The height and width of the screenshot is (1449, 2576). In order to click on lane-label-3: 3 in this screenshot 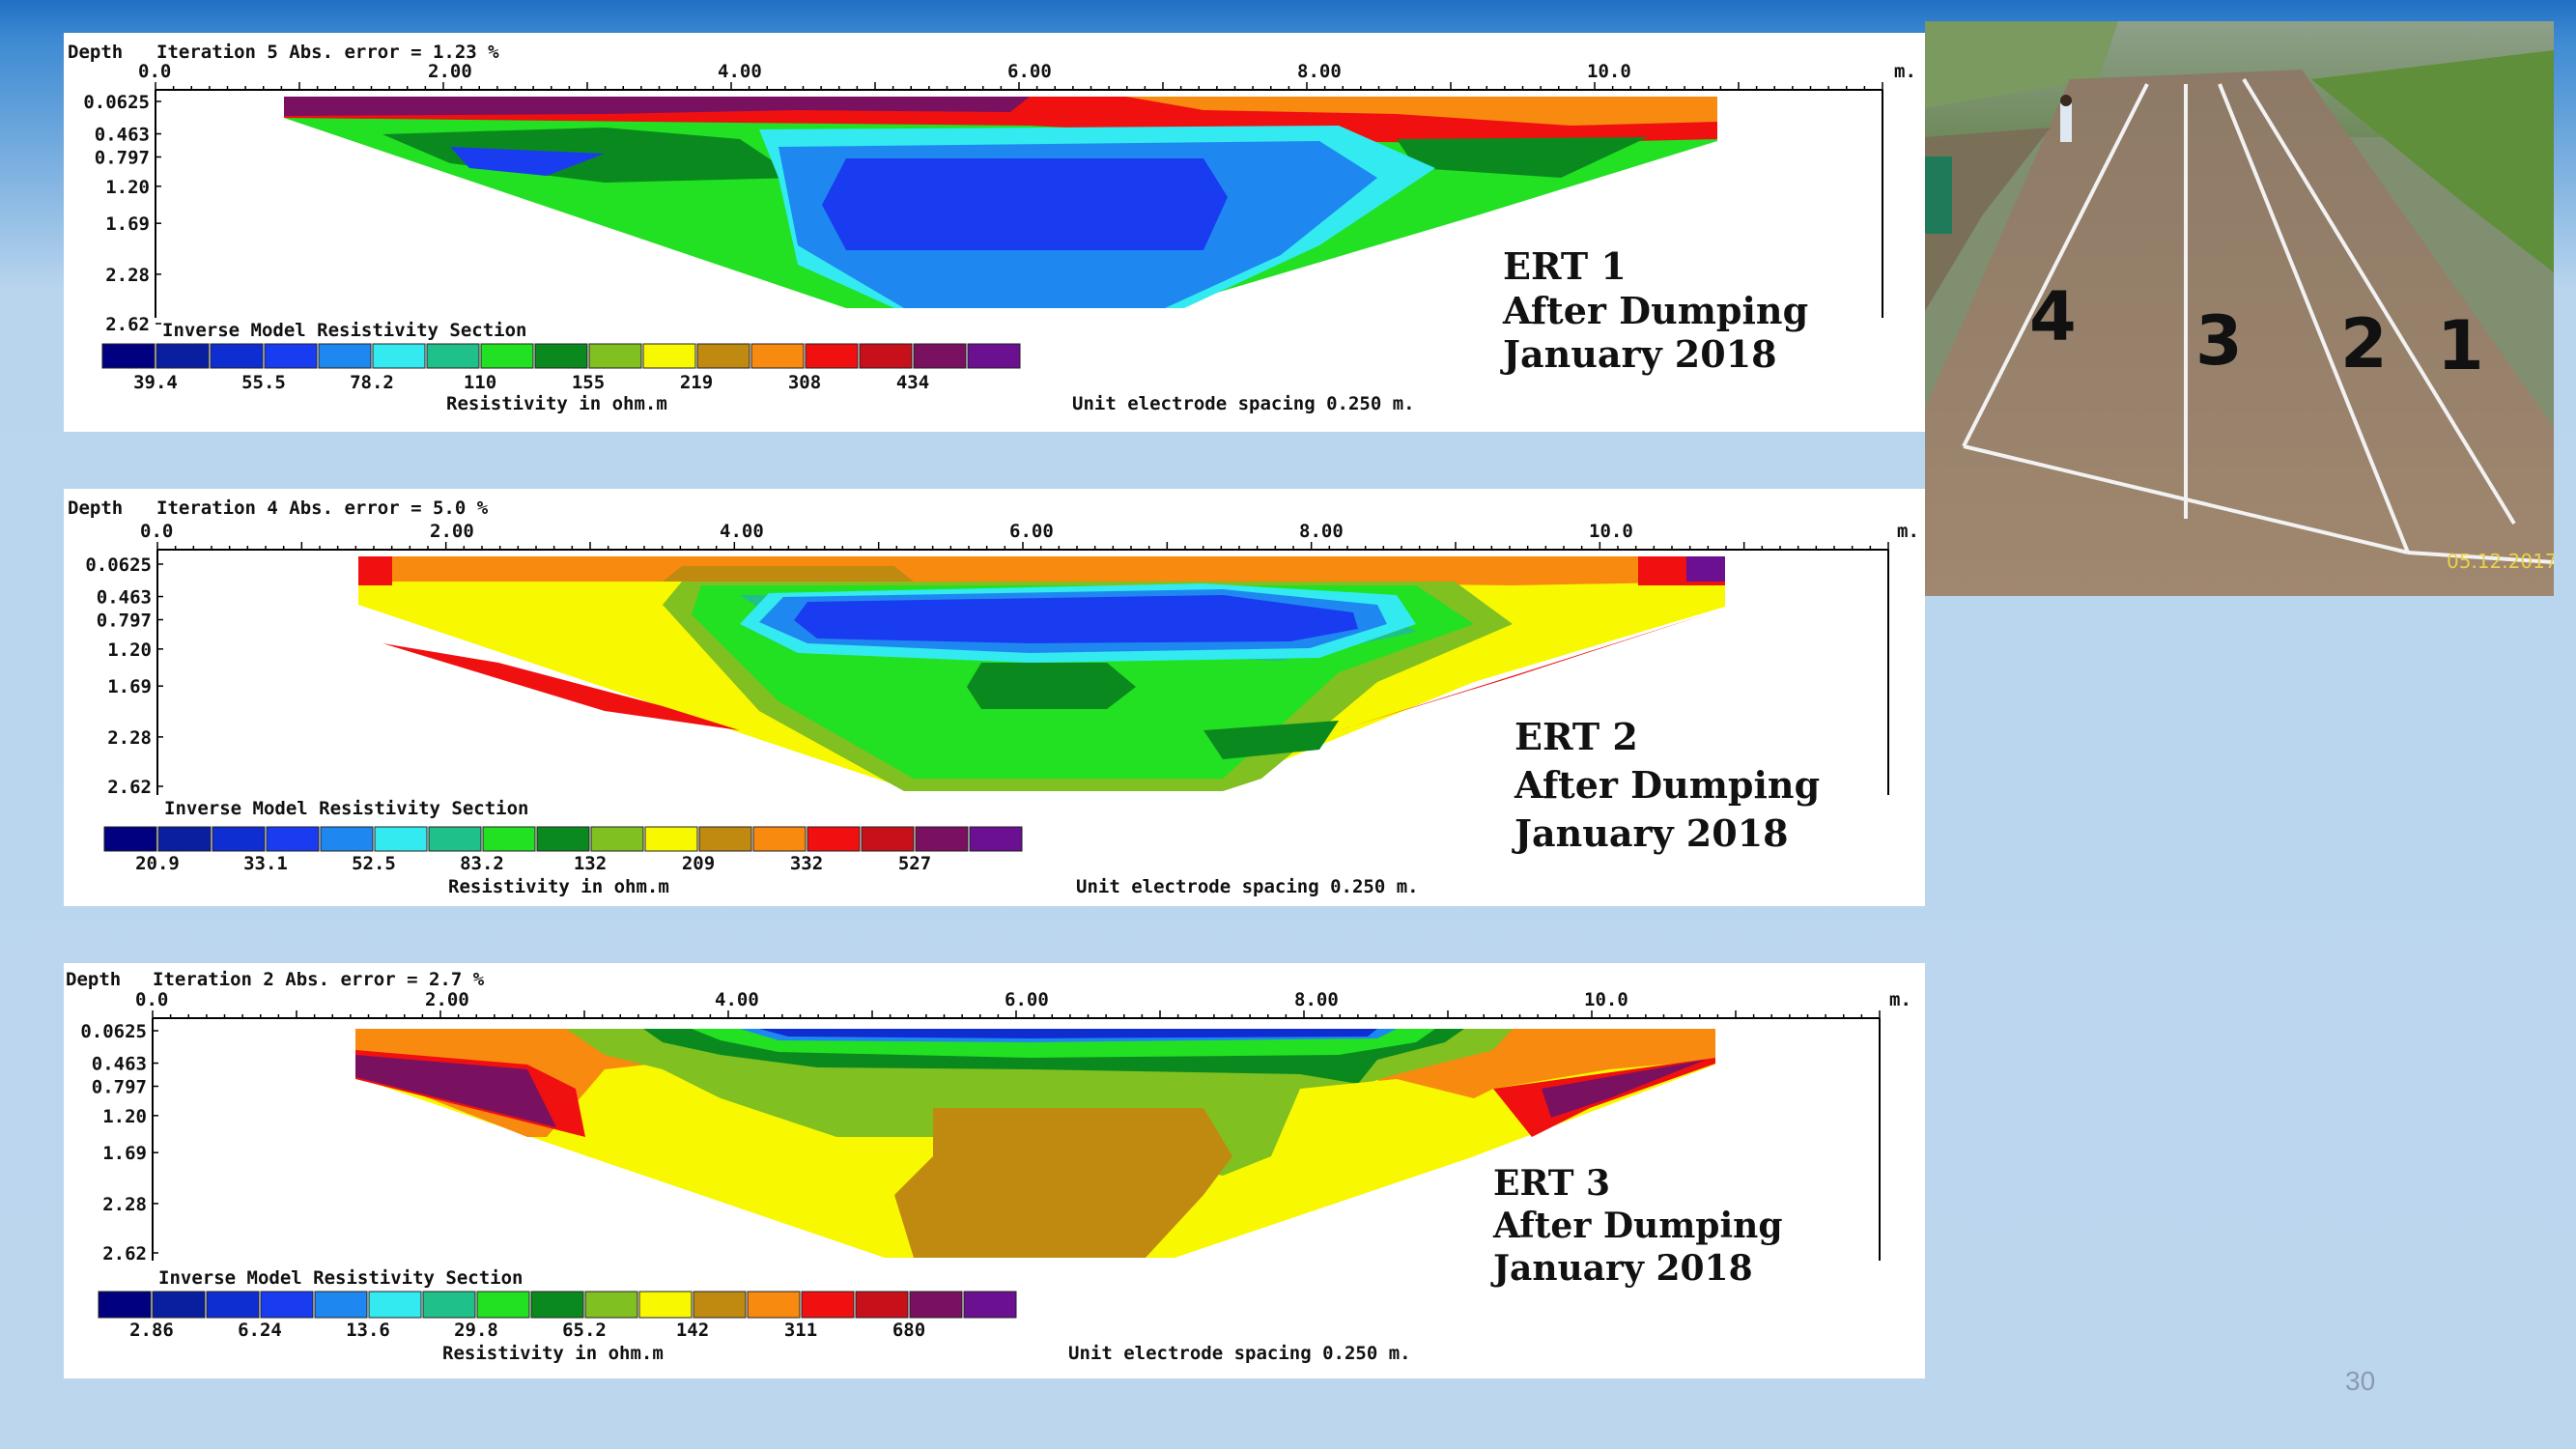, I will do `click(2219, 341)`.